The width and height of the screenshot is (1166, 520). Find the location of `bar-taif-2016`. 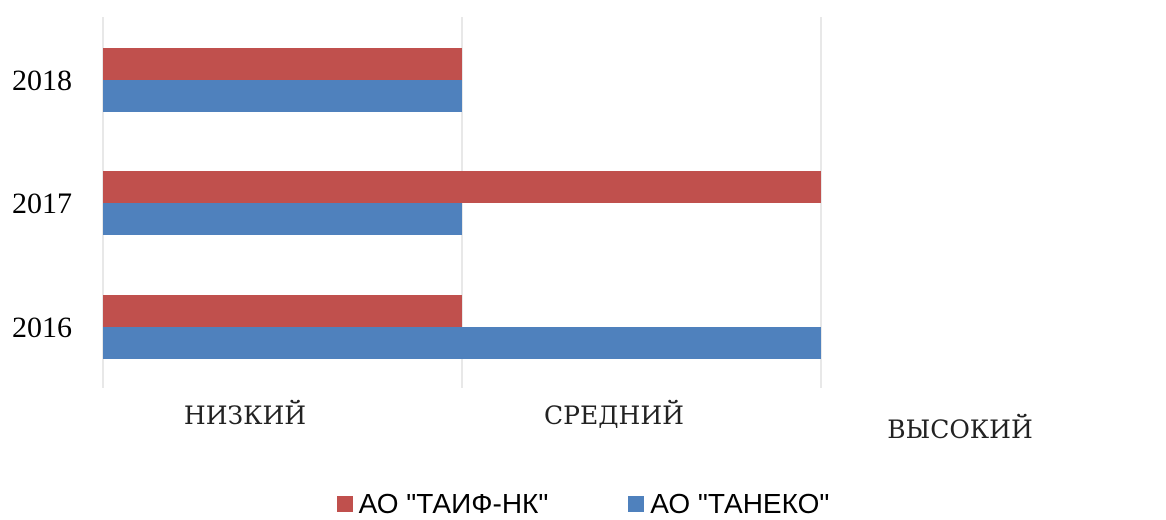

bar-taif-2016 is located at coordinates (282, 311).